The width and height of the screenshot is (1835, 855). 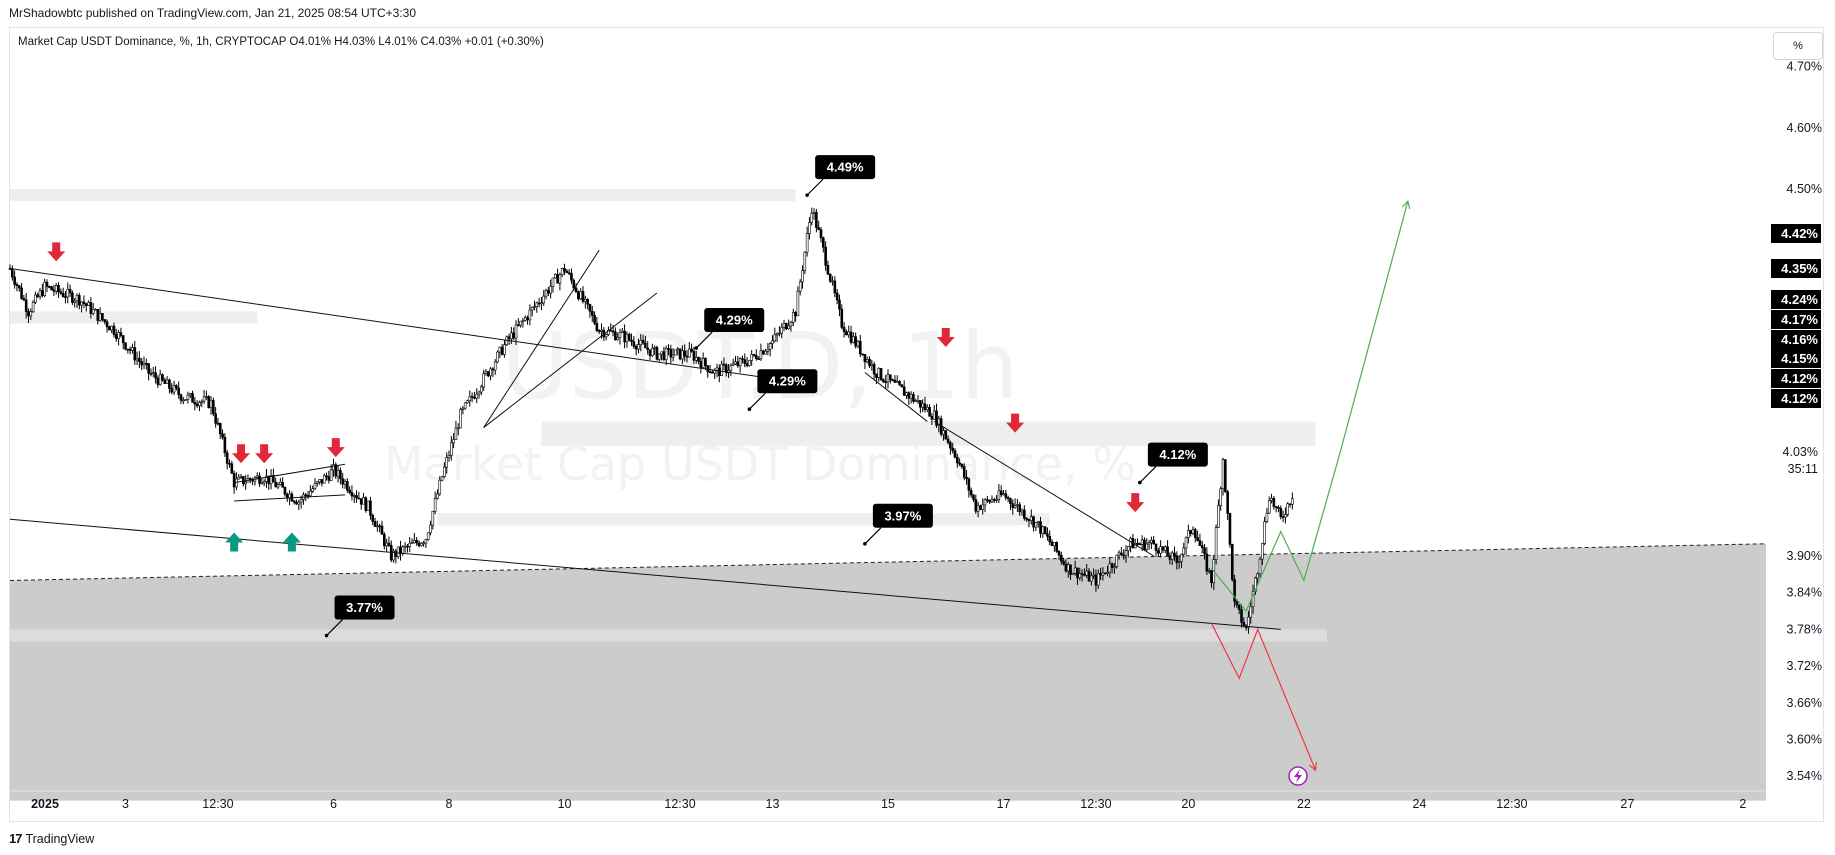 What do you see at coordinates (16, 838) in the screenshot?
I see `tradingview-logo-icon: 17` at bounding box center [16, 838].